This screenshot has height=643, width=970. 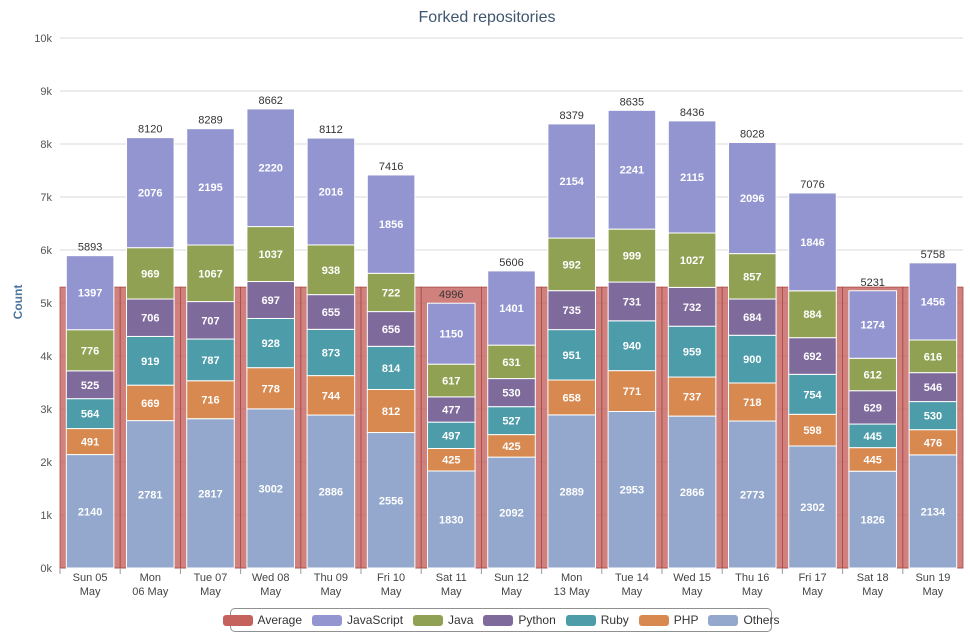 I want to click on data-label: 2016, so click(x=331, y=192).